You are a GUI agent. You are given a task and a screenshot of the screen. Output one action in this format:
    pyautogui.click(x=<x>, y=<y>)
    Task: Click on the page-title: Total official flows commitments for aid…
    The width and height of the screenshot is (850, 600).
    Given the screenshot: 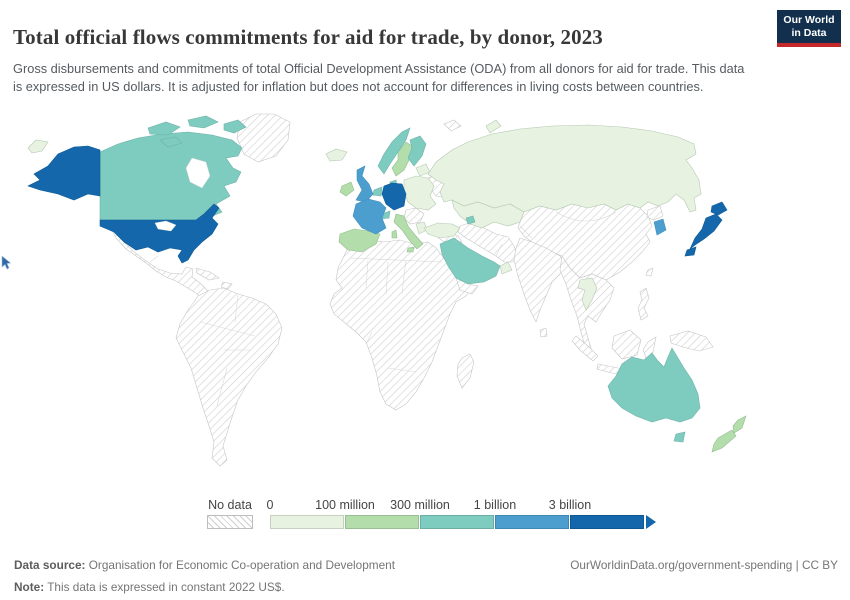 What is the action you would take?
    pyautogui.click(x=308, y=37)
    